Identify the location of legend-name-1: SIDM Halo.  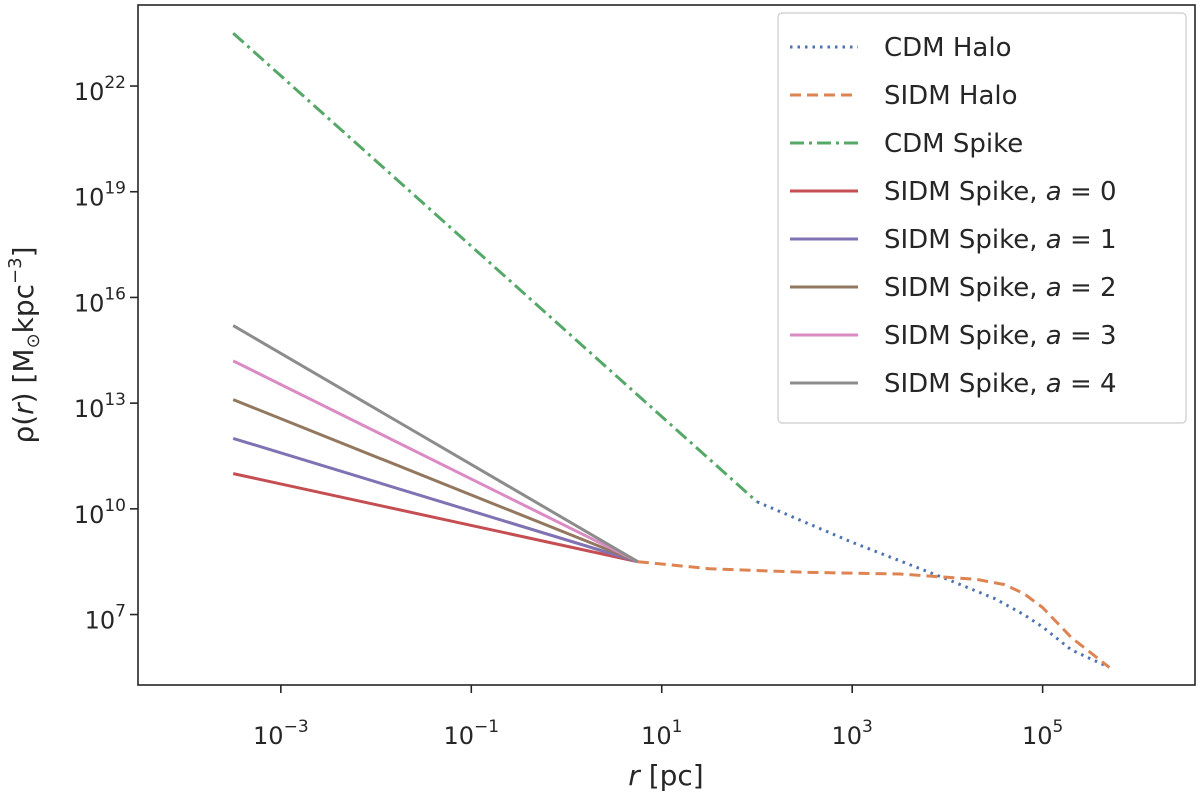
(951, 96).